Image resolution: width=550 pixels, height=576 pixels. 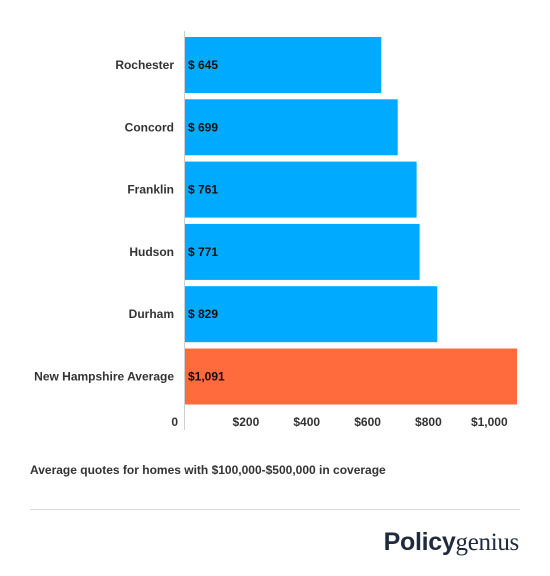 I want to click on x-tick-label: 0, so click(x=174, y=422).